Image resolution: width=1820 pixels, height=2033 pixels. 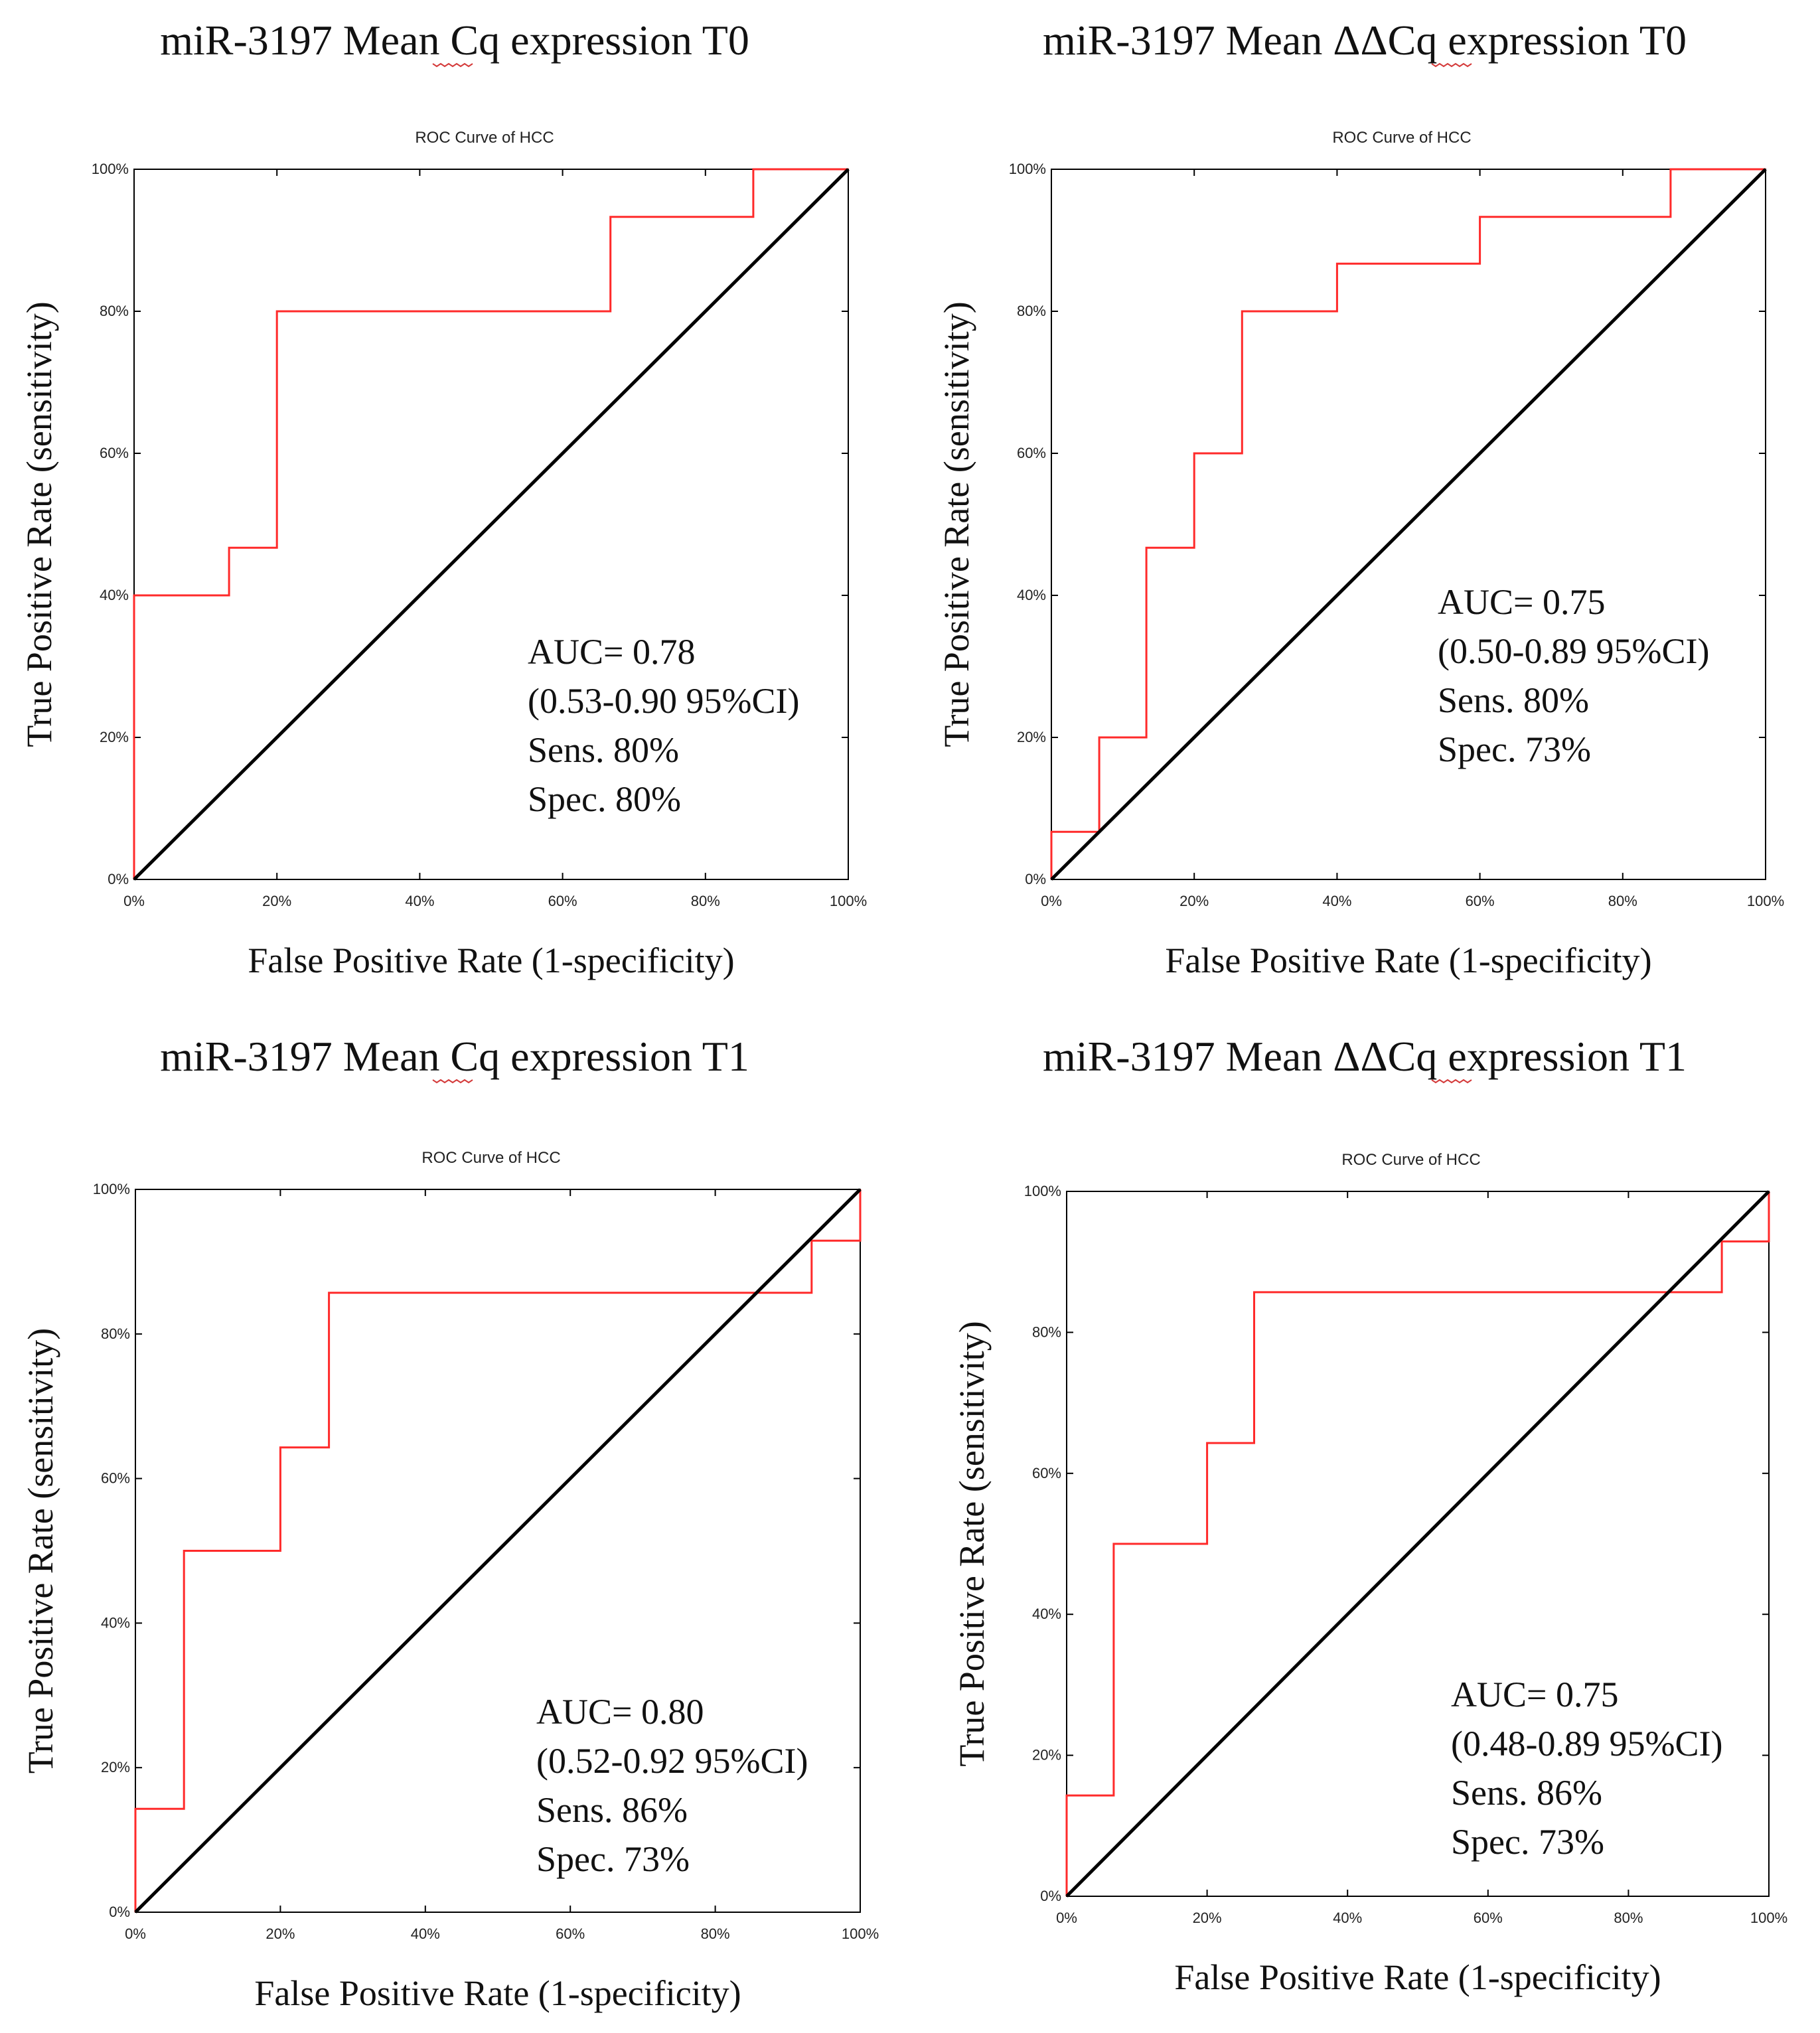 I want to click on annotation-line: (0.52-0.92 95%CI), so click(x=672, y=1761).